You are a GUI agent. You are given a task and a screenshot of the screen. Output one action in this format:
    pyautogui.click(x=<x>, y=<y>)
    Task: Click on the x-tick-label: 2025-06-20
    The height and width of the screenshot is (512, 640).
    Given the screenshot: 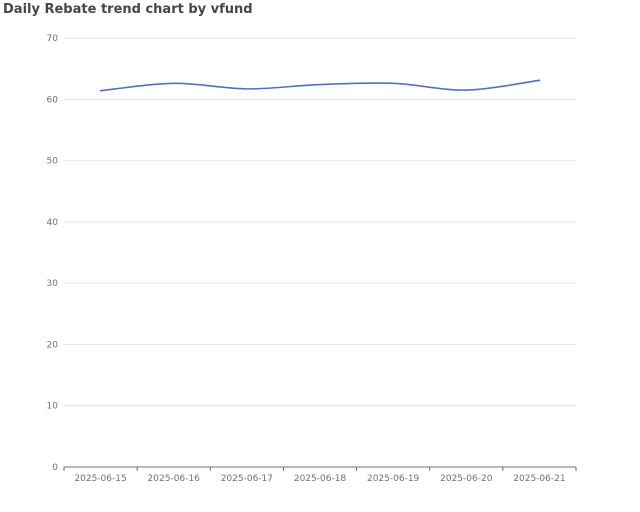 What is the action you would take?
    pyautogui.click(x=466, y=479)
    